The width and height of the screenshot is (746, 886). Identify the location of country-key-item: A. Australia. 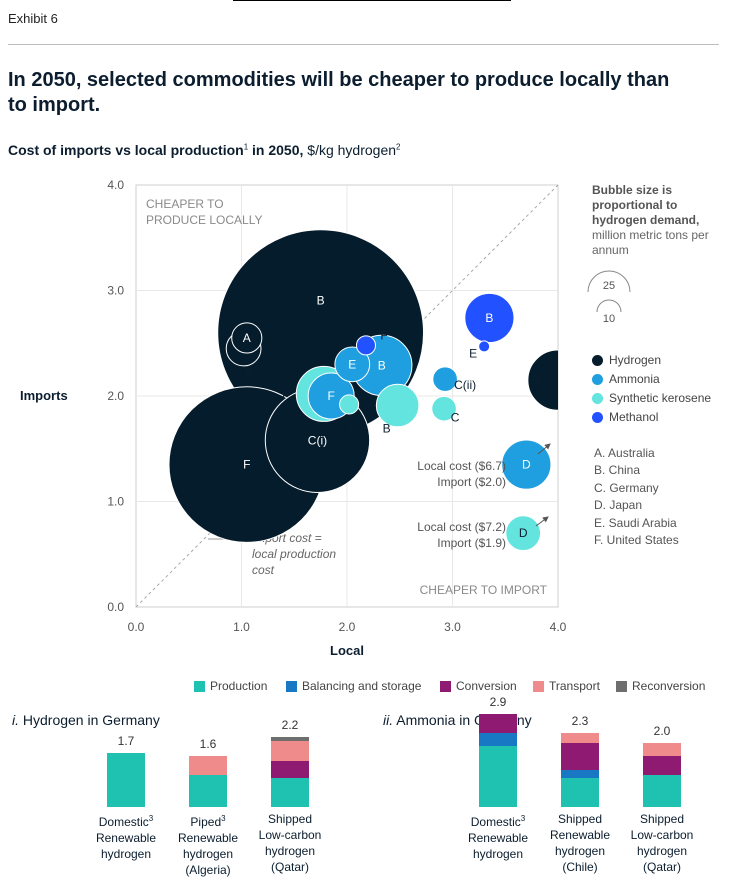
(624, 453).